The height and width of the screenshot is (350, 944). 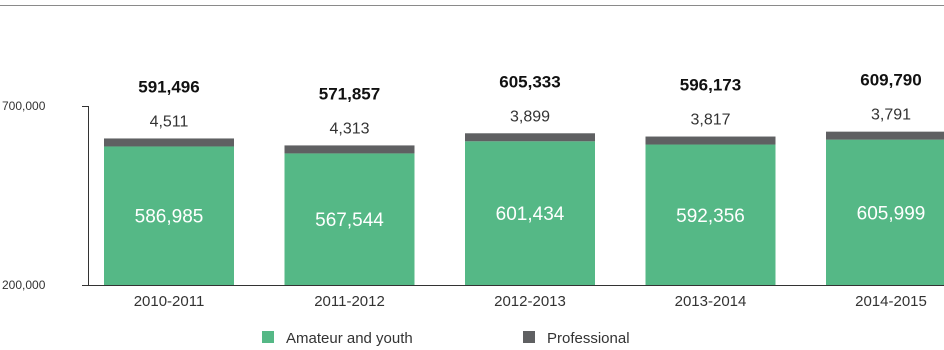 What do you see at coordinates (24, 106) in the screenshot?
I see `y-tick-label: 700,000` at bounding box center [24, 106].